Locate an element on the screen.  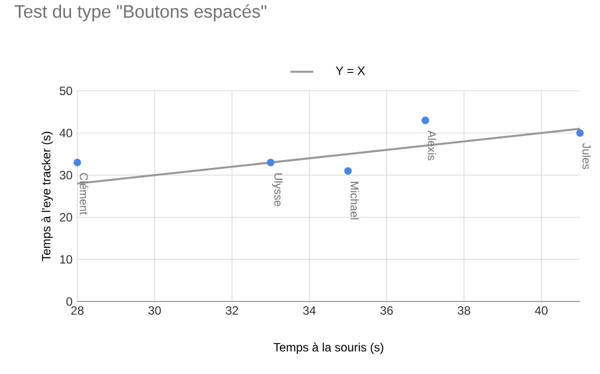
x-tick-label: 36 is located at coordinates (386, 310).